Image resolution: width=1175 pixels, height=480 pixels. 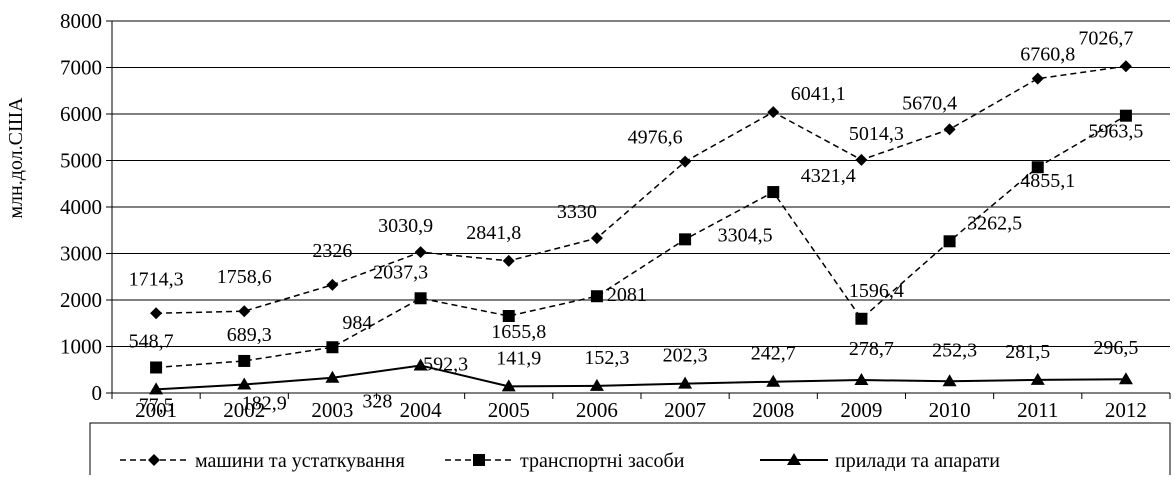 What do you see at coordinates (1126, 410) in the screenshot?
I see `x-tick-label: 2012` at bounding box center [1126, 410].